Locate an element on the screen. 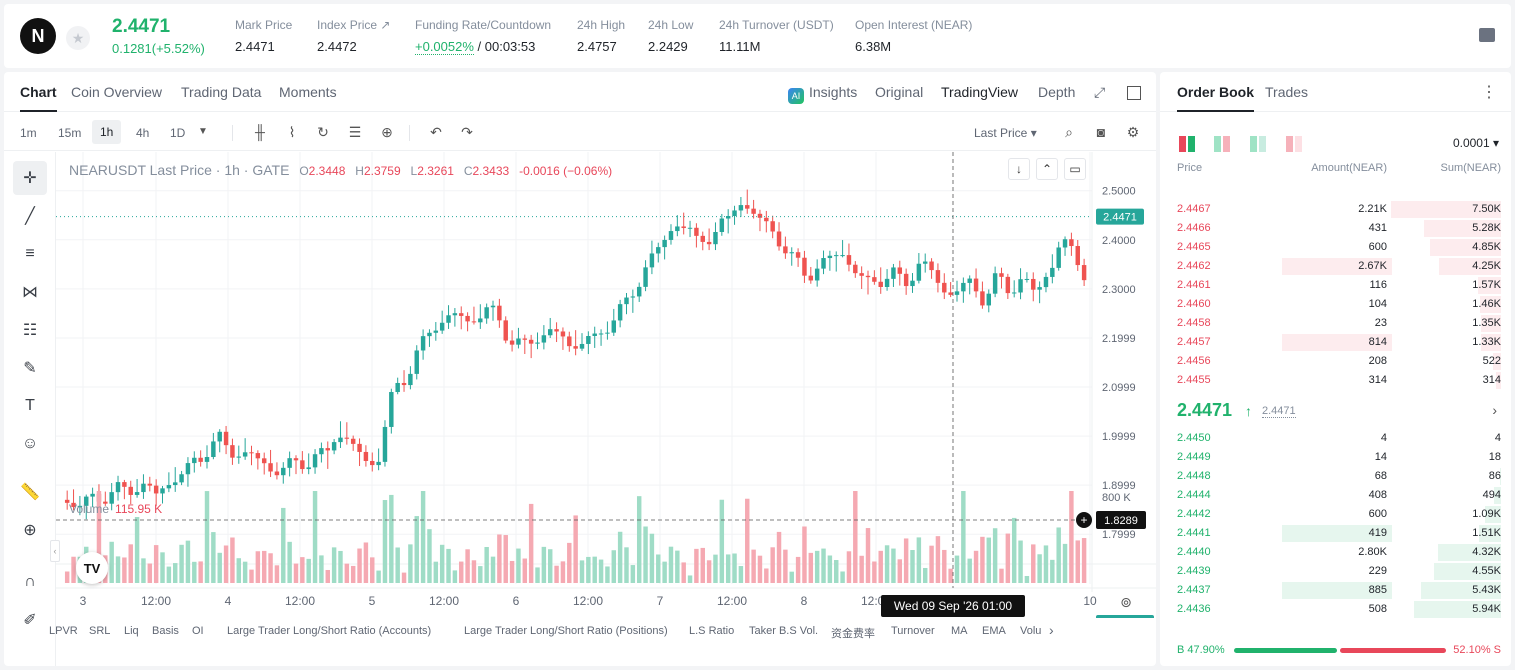 Image resolution: width=1515 pixels, height=670 pixels. indicator-item: Liq is located at coordinates (131, 631).